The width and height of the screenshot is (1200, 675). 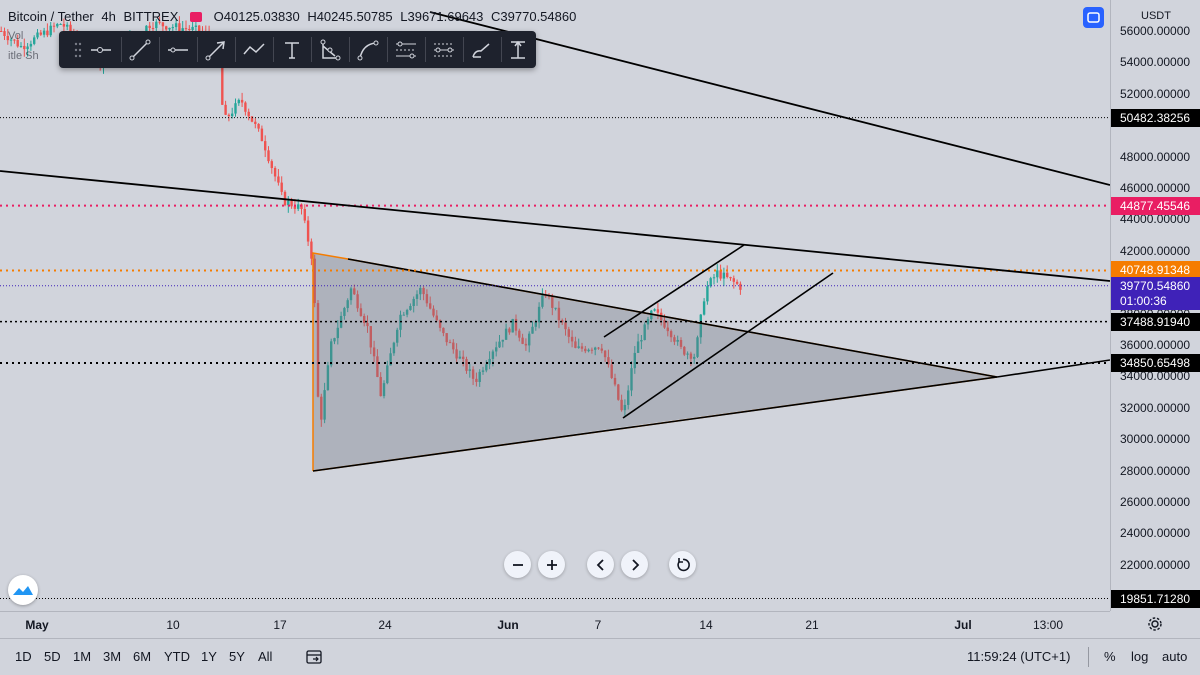 What do you see at coordinates (1155, 533) in the screenshot?
I see `price-tick-label: 24000.00000` at bounding box center [1155, 533].